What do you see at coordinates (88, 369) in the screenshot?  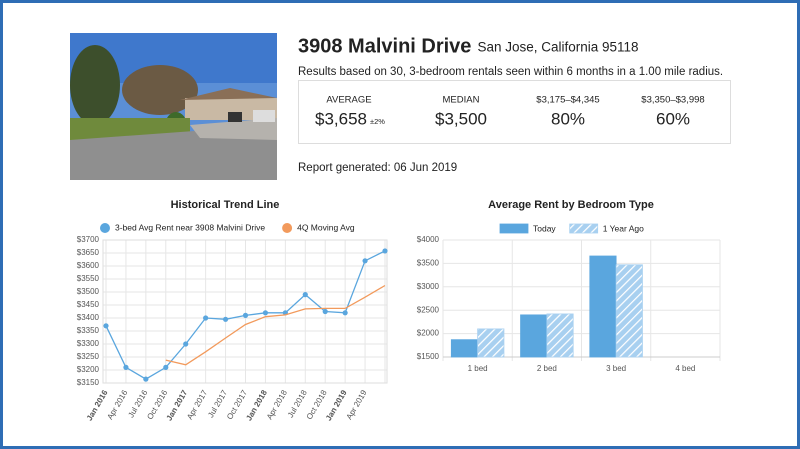 I see `y-tick-label: $3200` at bounding box center [88, 369].